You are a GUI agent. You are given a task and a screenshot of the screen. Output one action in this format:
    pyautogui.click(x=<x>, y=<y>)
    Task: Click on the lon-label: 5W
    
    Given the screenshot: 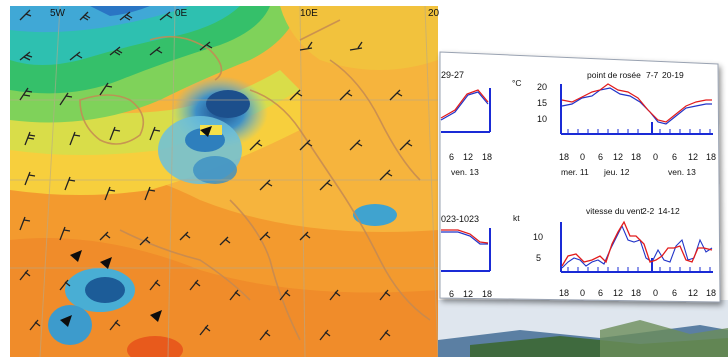 What is the action you would take?
    pyautogui.click(x=58, y=13)
    